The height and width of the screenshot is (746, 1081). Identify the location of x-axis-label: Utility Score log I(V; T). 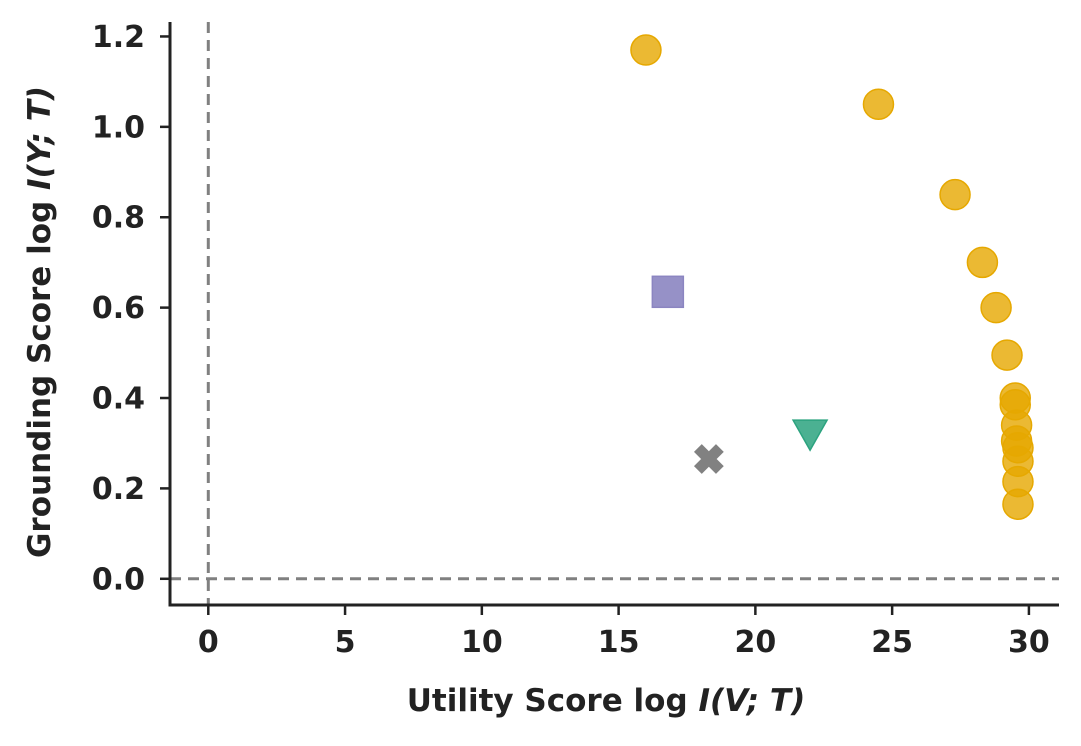
(606, 701).